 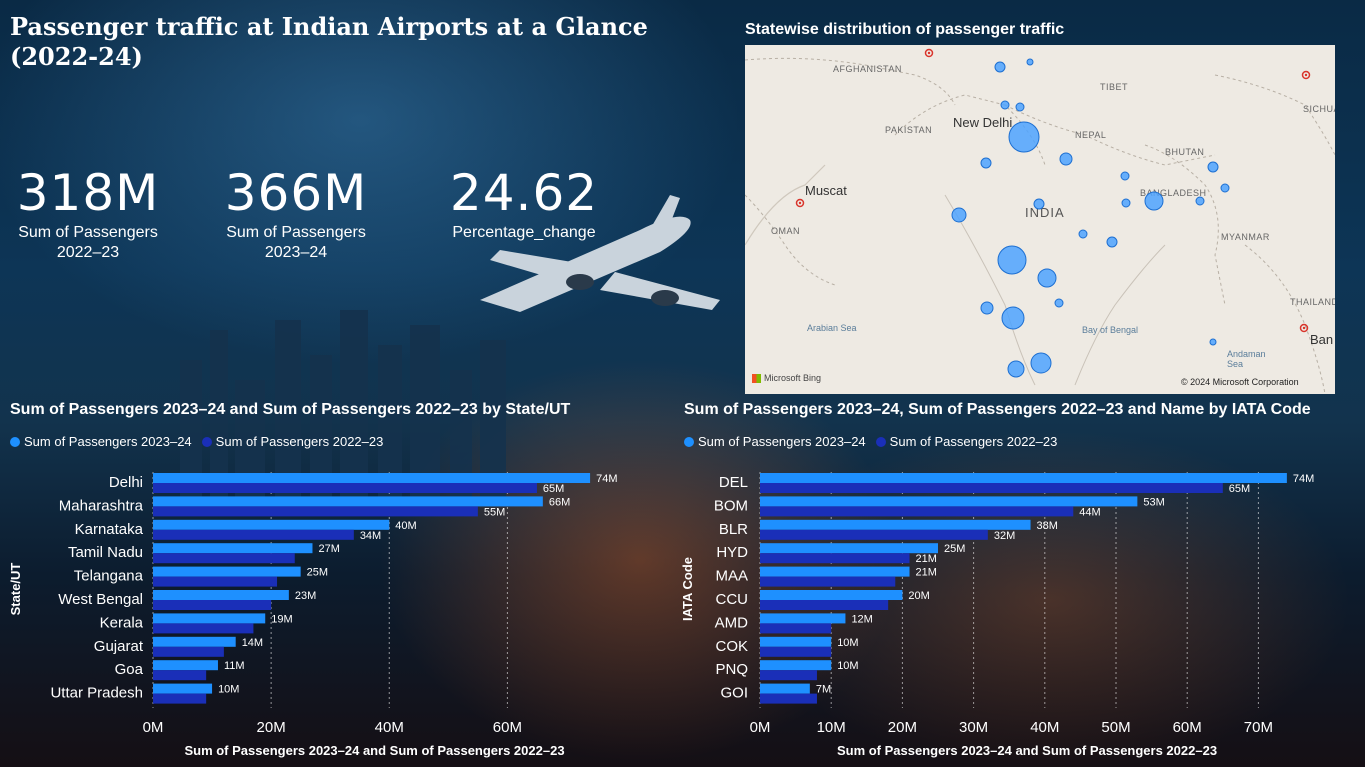 What do you see at coordinates (1173, 193) in the screenshot?
I see `map-label-bangladesh: BANGLADESH` at bounding box center [1173, 193].